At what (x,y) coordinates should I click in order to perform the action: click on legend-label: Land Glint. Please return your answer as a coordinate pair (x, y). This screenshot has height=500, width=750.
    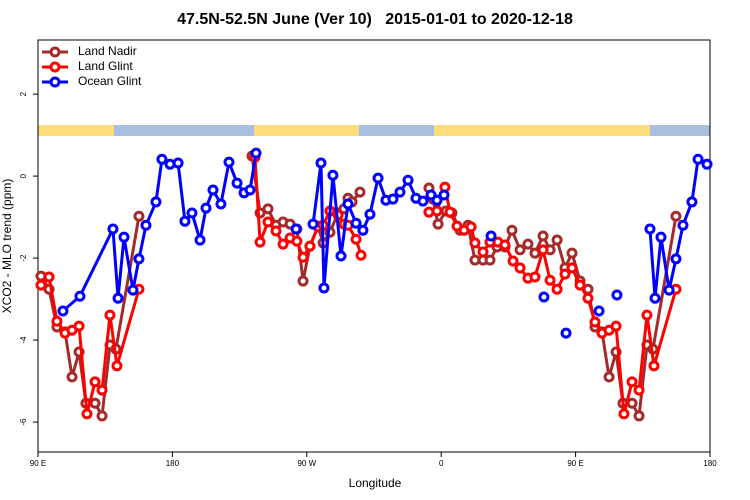
    Looking at the image, I should click on (105, 66).